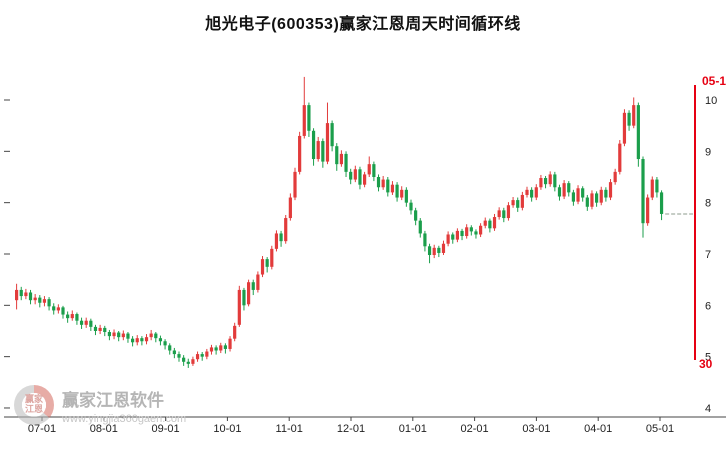 This screenshot has height=450, width=726. I want to click on y-tick-label: 5, so click(708, 358).